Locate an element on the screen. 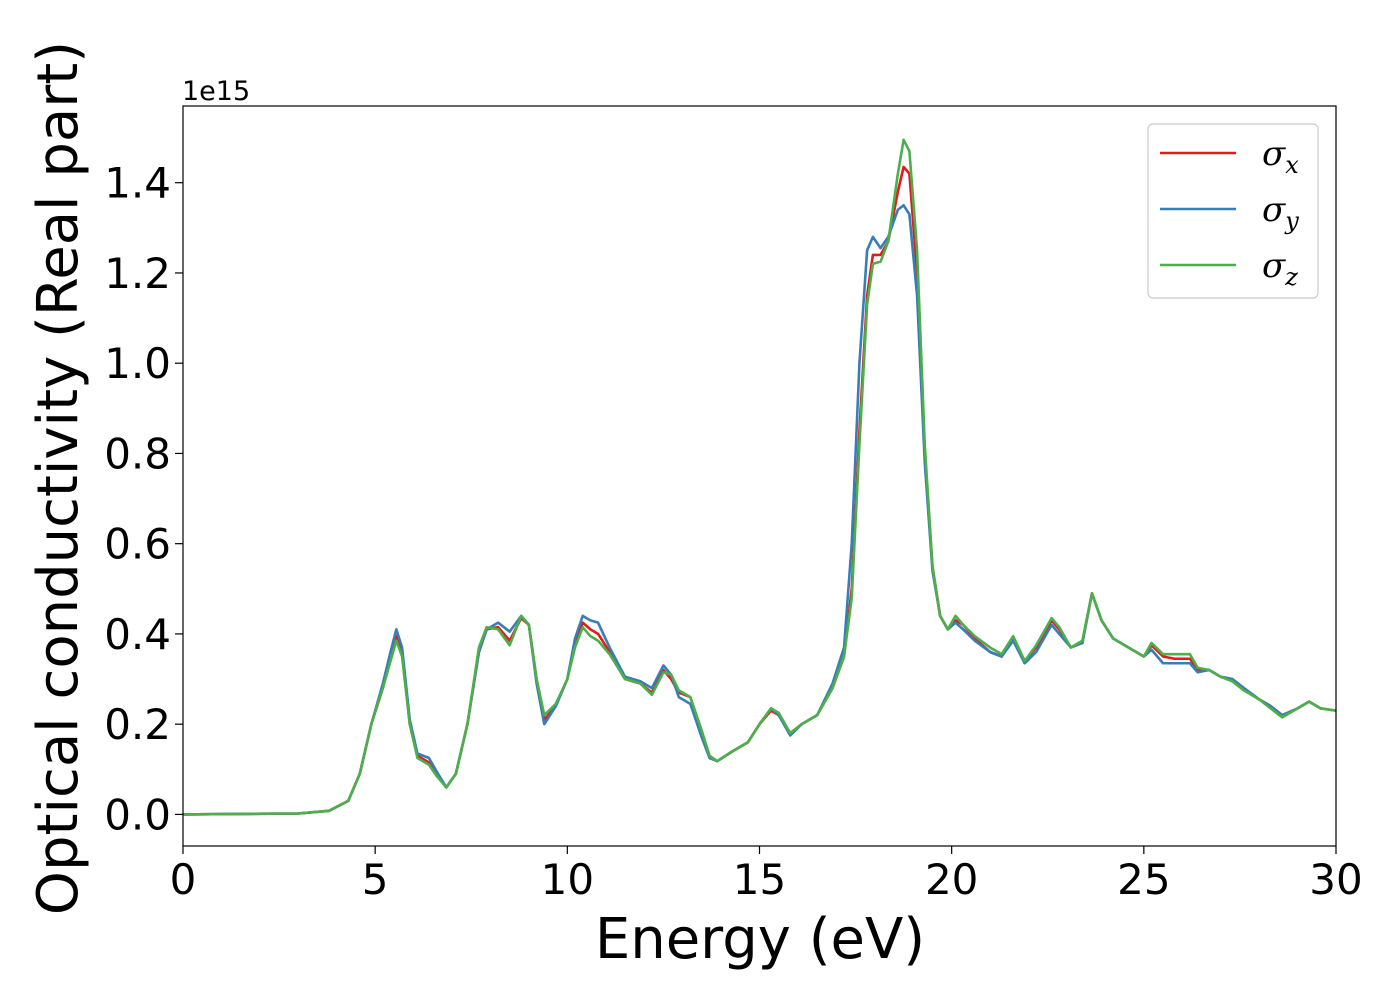  x-tick-label: 25 is located at coordinates (1143, 879).